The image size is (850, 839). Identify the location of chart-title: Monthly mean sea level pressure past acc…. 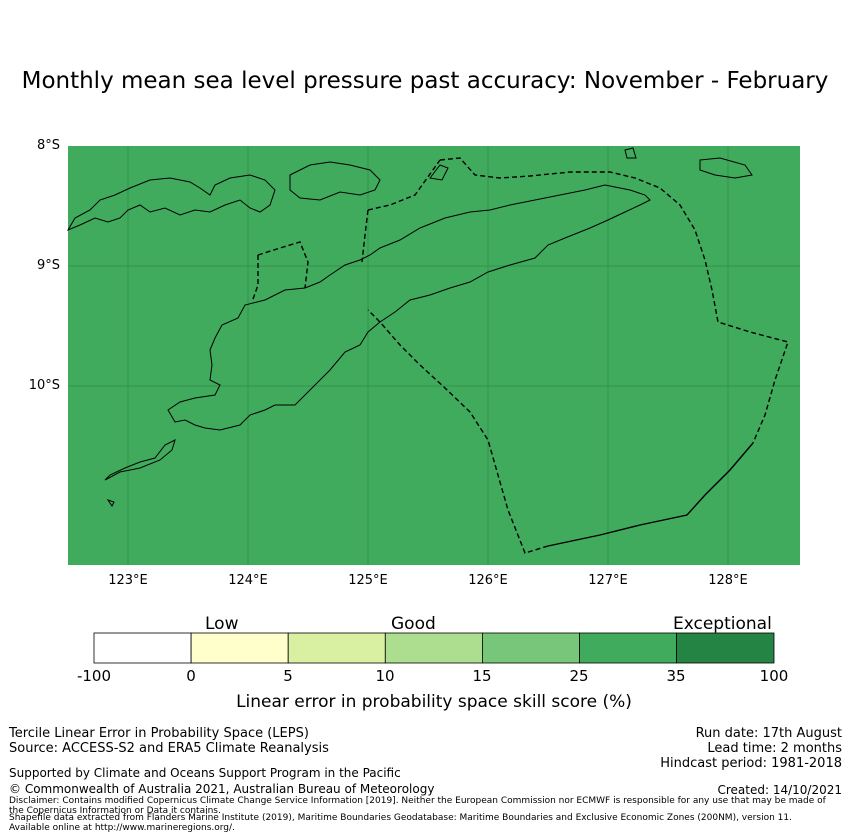
(425, 81).